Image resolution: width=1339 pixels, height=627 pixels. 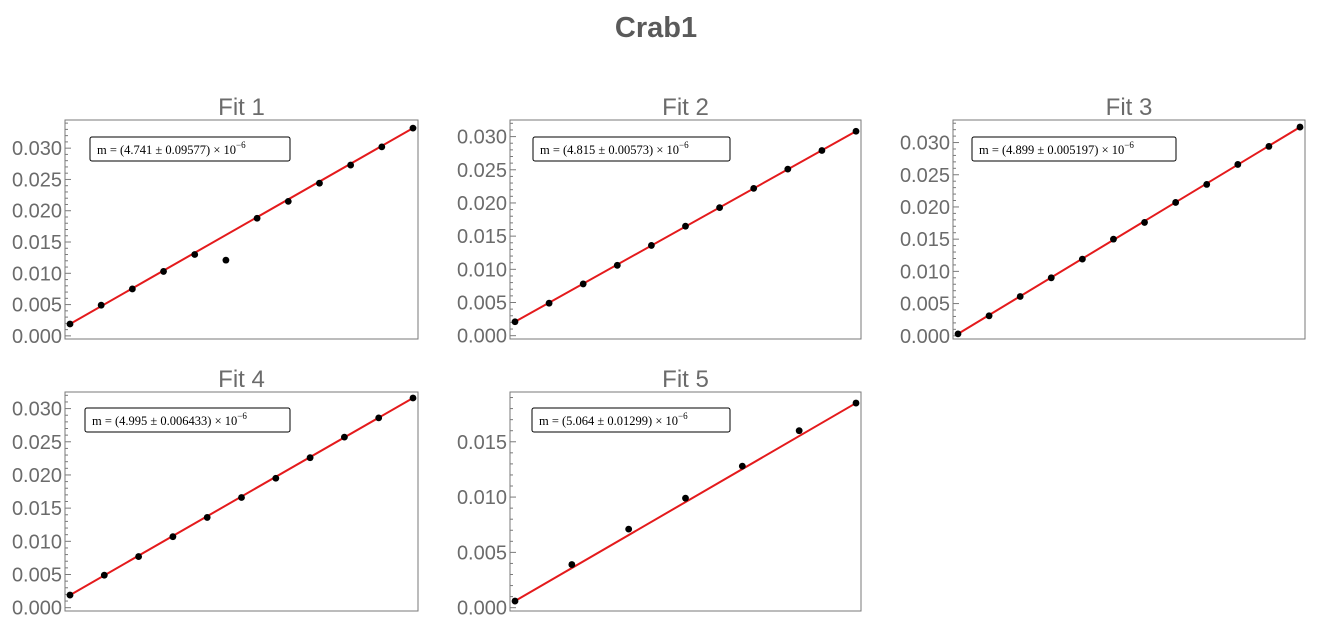 I want to click on slope-annotation: m = (4.815 ± 0.00573) × 10−6, so click(x=614, y=148).